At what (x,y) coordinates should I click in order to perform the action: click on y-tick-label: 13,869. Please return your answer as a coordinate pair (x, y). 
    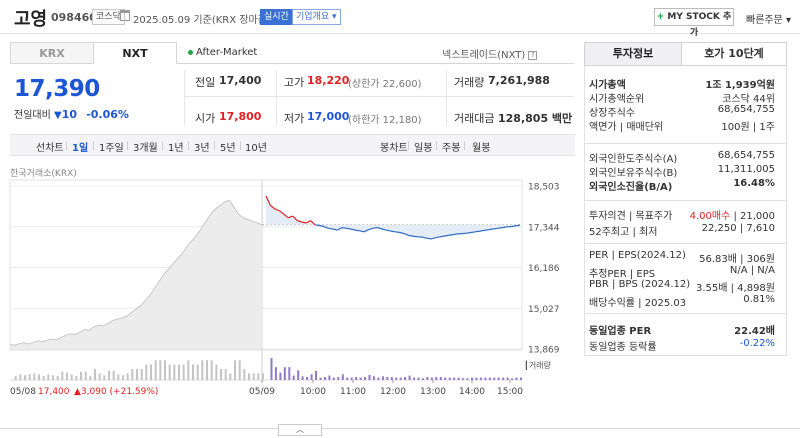
    Looking at the image, I should click on (544, 351).